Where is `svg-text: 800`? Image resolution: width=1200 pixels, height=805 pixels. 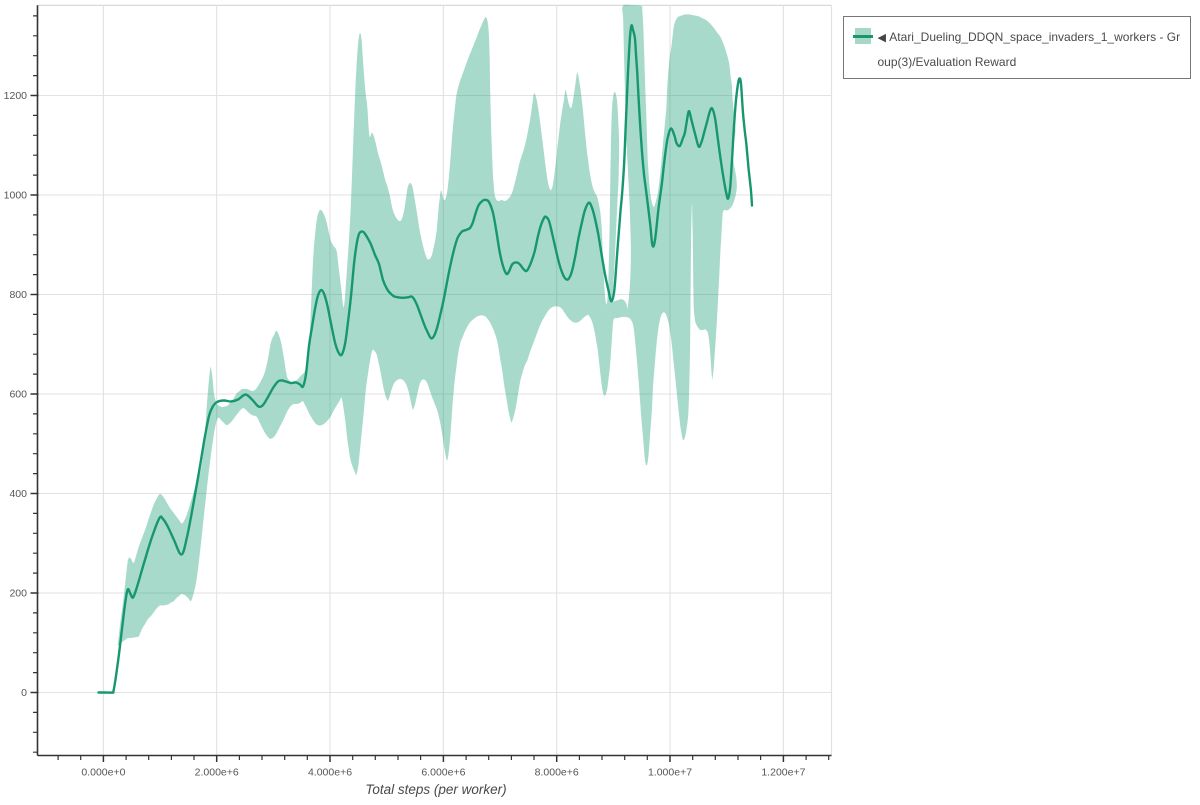
svg-text: 800 is located at coordinates (18, 295).